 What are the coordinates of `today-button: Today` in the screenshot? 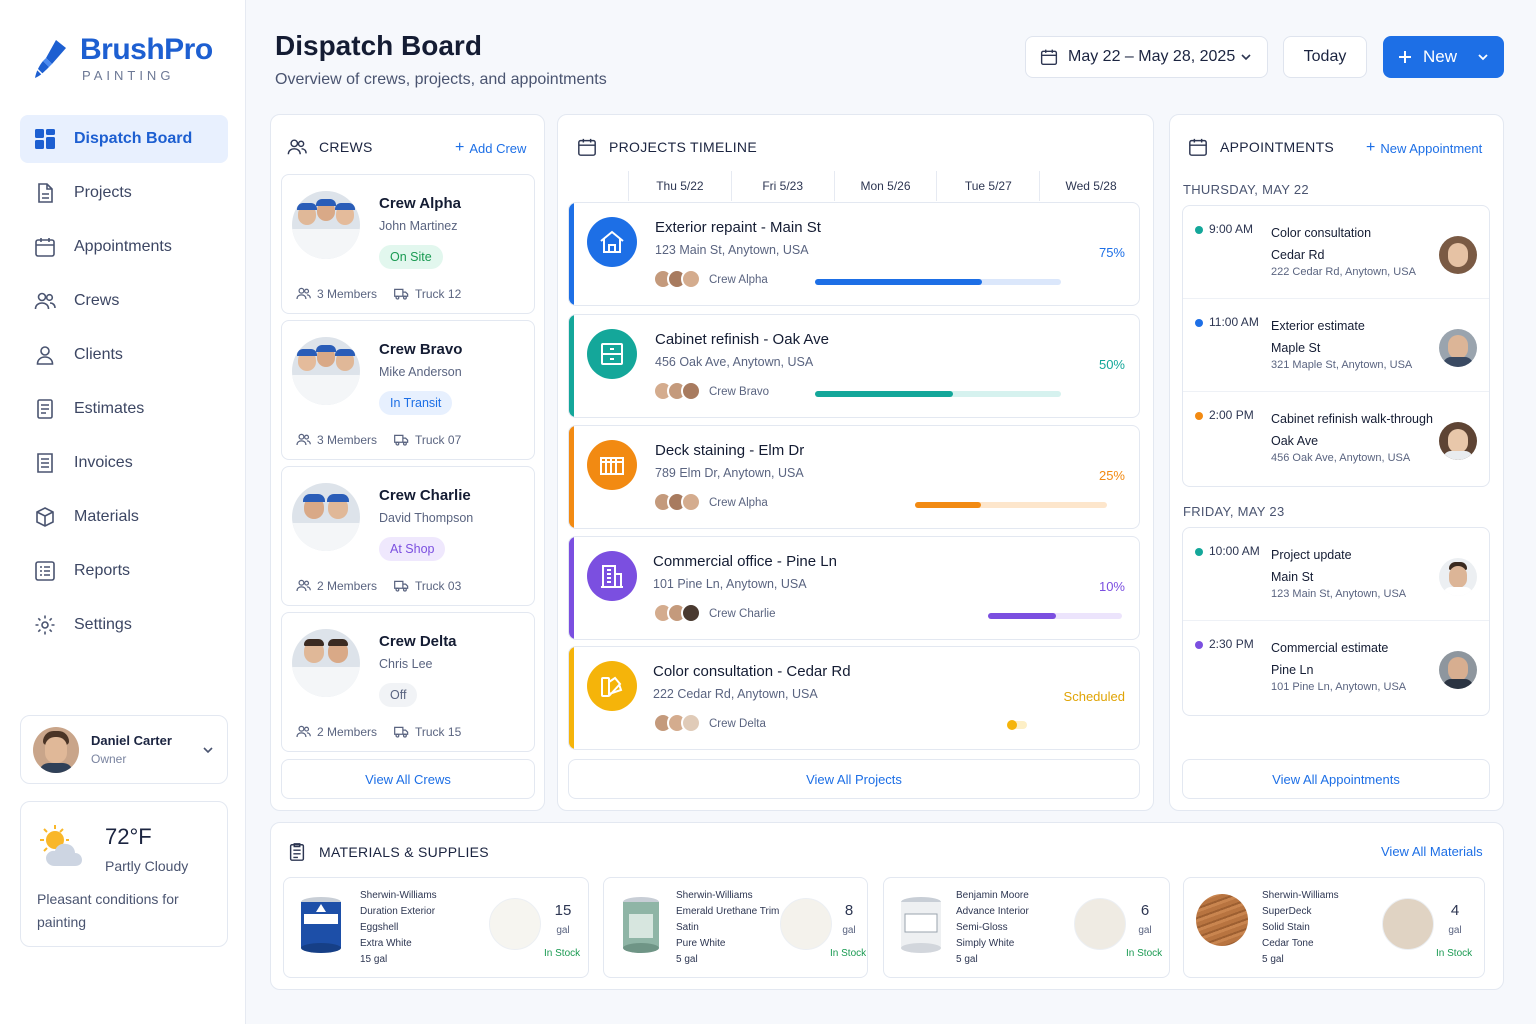 It's located at (1325, 57).